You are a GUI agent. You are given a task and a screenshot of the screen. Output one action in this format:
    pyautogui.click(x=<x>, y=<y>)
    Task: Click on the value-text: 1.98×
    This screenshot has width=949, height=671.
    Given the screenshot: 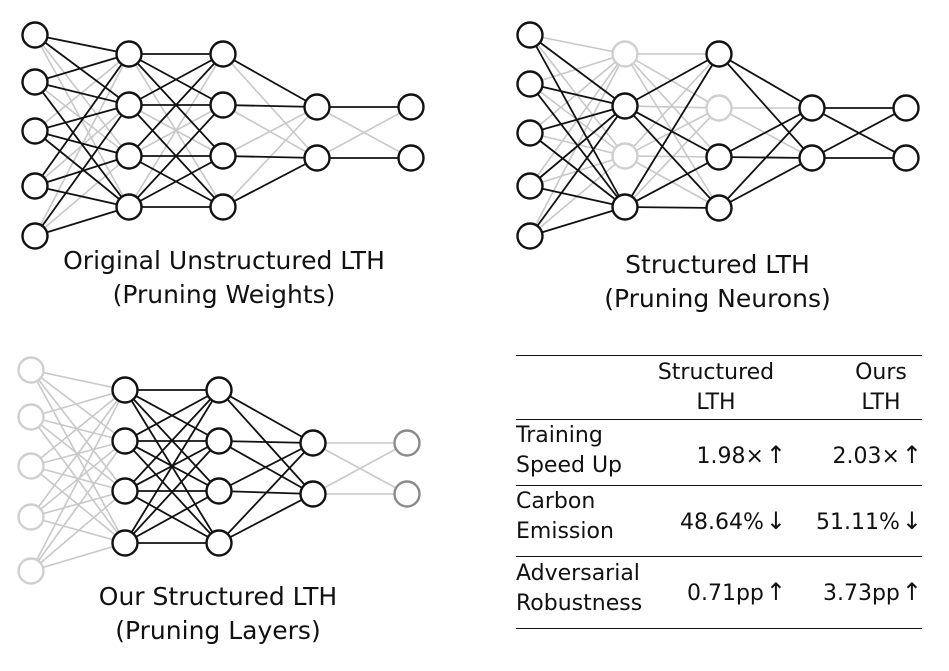 What is the action you would take?
    pyautogui.click(x=730, y=456)
    